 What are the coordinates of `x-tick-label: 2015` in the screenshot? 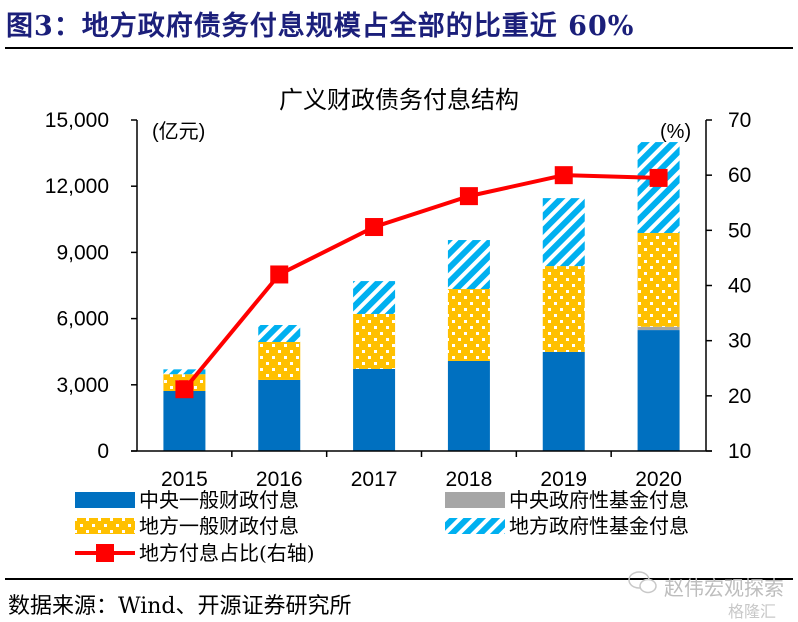 It's located at (184, 479).